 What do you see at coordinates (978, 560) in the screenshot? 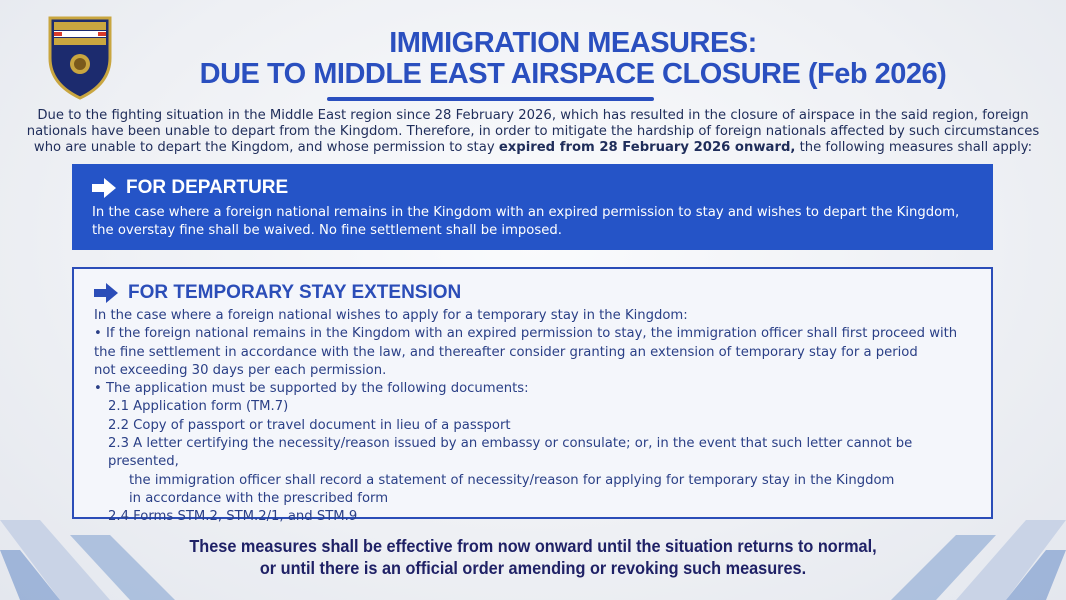
I see `decorative-stripes-right` at bounding box center [978, 560].